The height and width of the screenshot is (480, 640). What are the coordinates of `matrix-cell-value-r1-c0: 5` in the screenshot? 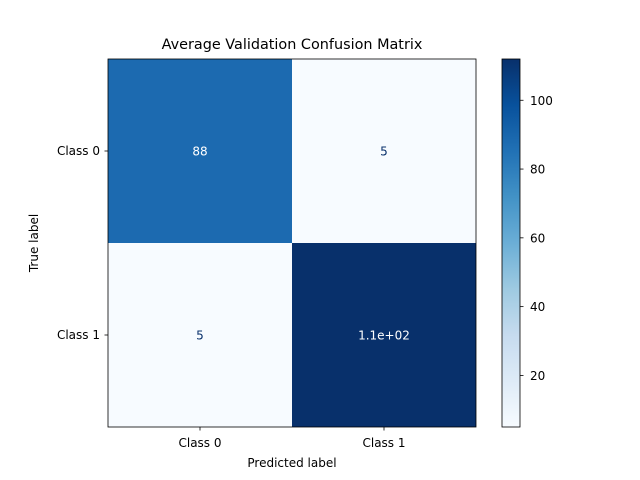 It's located at (200, 336).